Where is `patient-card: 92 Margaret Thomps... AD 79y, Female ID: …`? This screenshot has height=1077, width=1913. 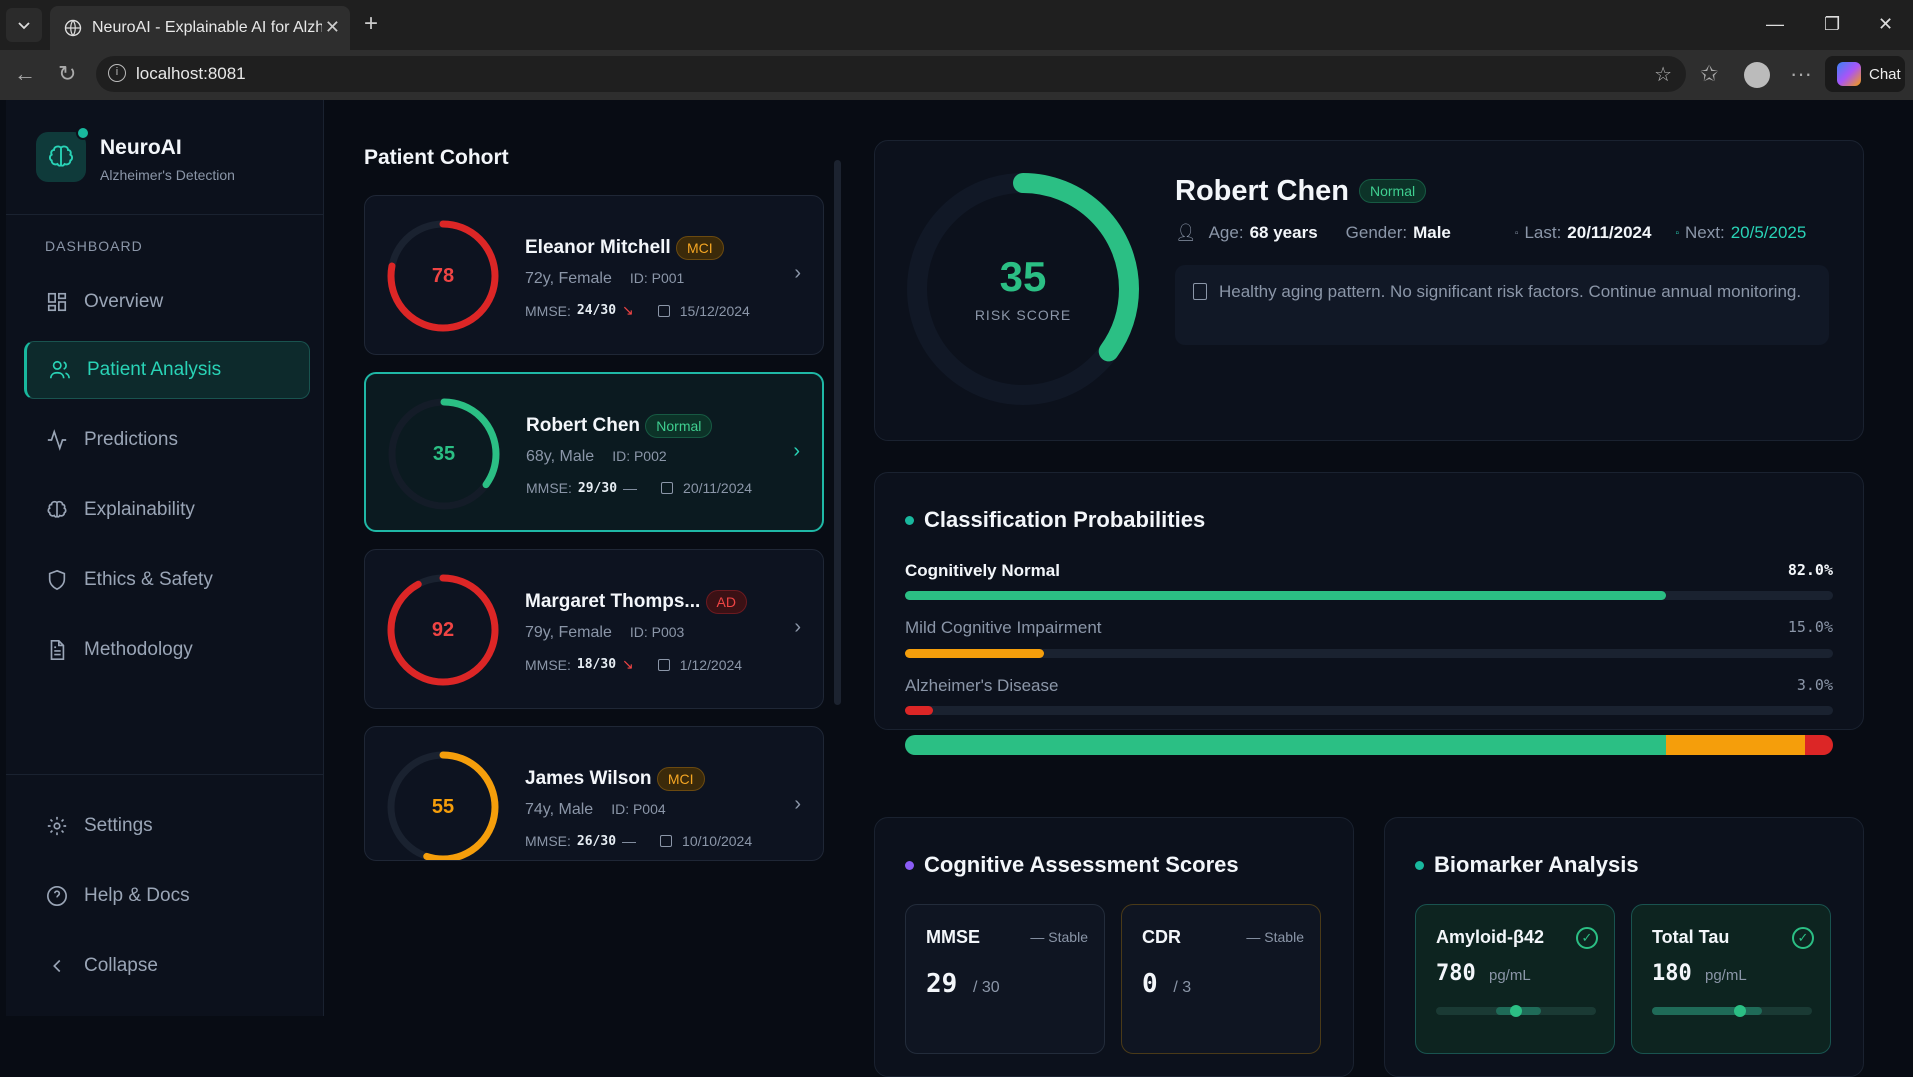 patient-card: 92 Margaret Thomps... AD 79y, Female ID: … is located at coordinates (594, 629).